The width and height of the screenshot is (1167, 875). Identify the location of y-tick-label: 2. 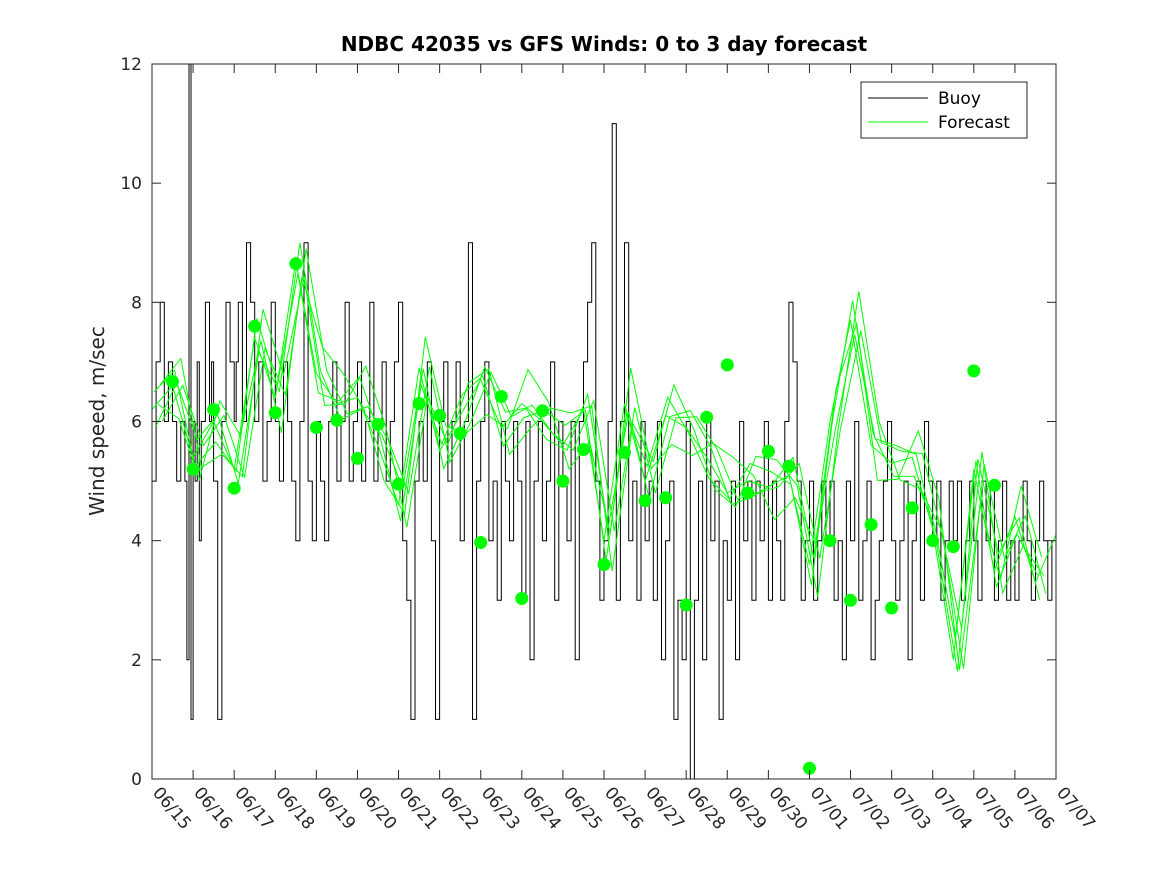
(136, 661).